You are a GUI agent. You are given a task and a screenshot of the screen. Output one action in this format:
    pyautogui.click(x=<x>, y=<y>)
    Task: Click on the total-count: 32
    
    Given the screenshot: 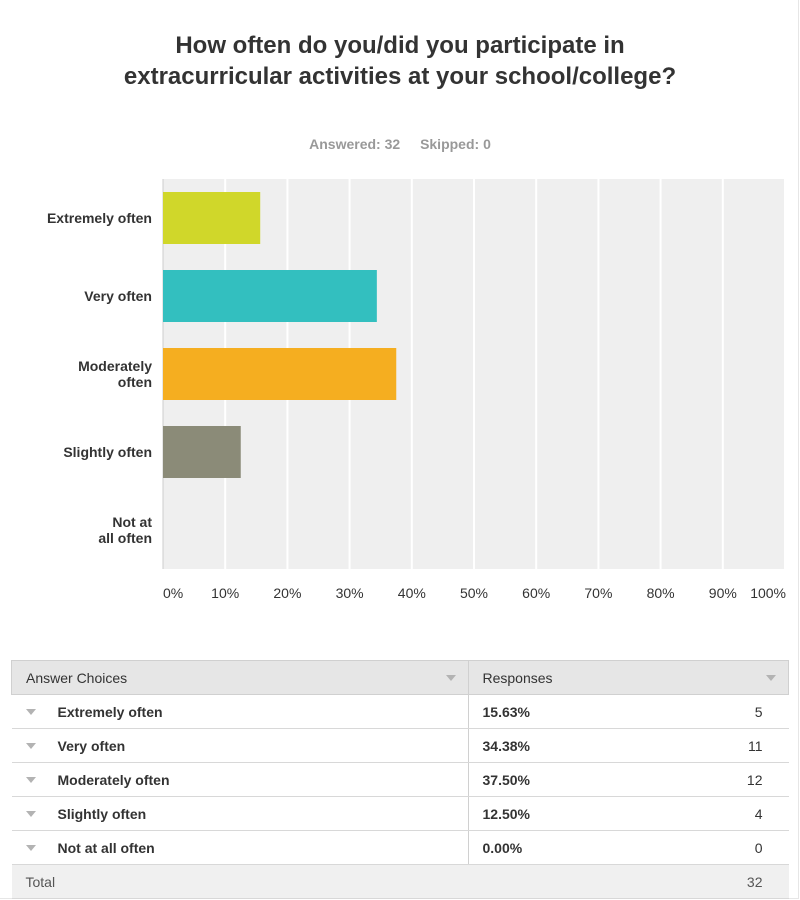 What is the action you would take?
    pyautogui.click(x=695, y=881)
    